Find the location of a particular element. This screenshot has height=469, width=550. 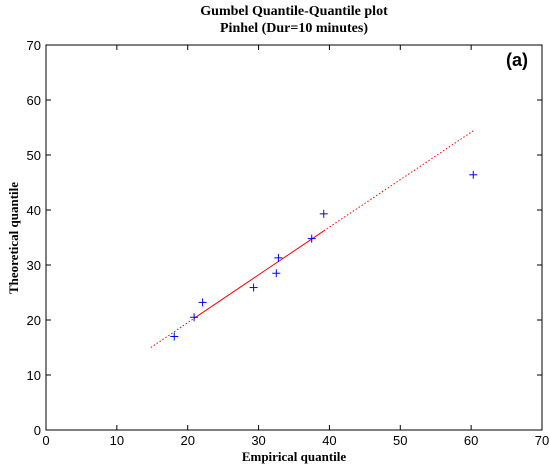

x-tick-label: 0 is located at coordinates (45, 440).